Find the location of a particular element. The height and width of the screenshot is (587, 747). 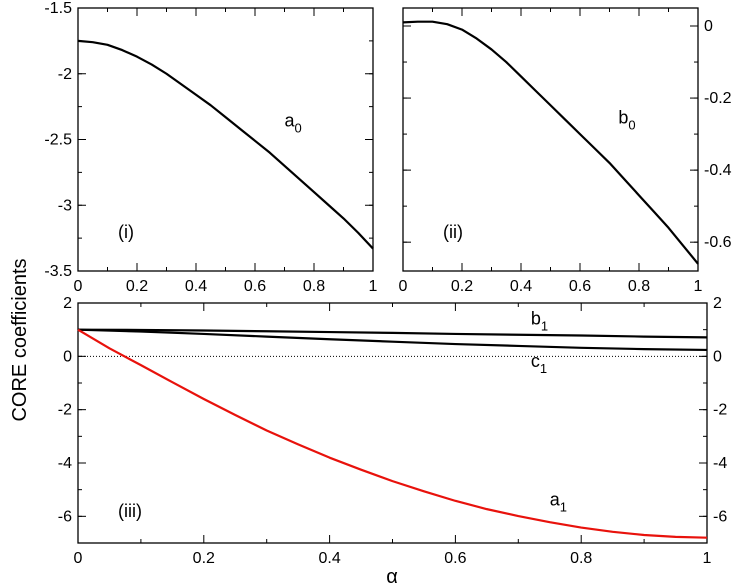

y-tick-label: 0 is located at coordinates (67, 356).